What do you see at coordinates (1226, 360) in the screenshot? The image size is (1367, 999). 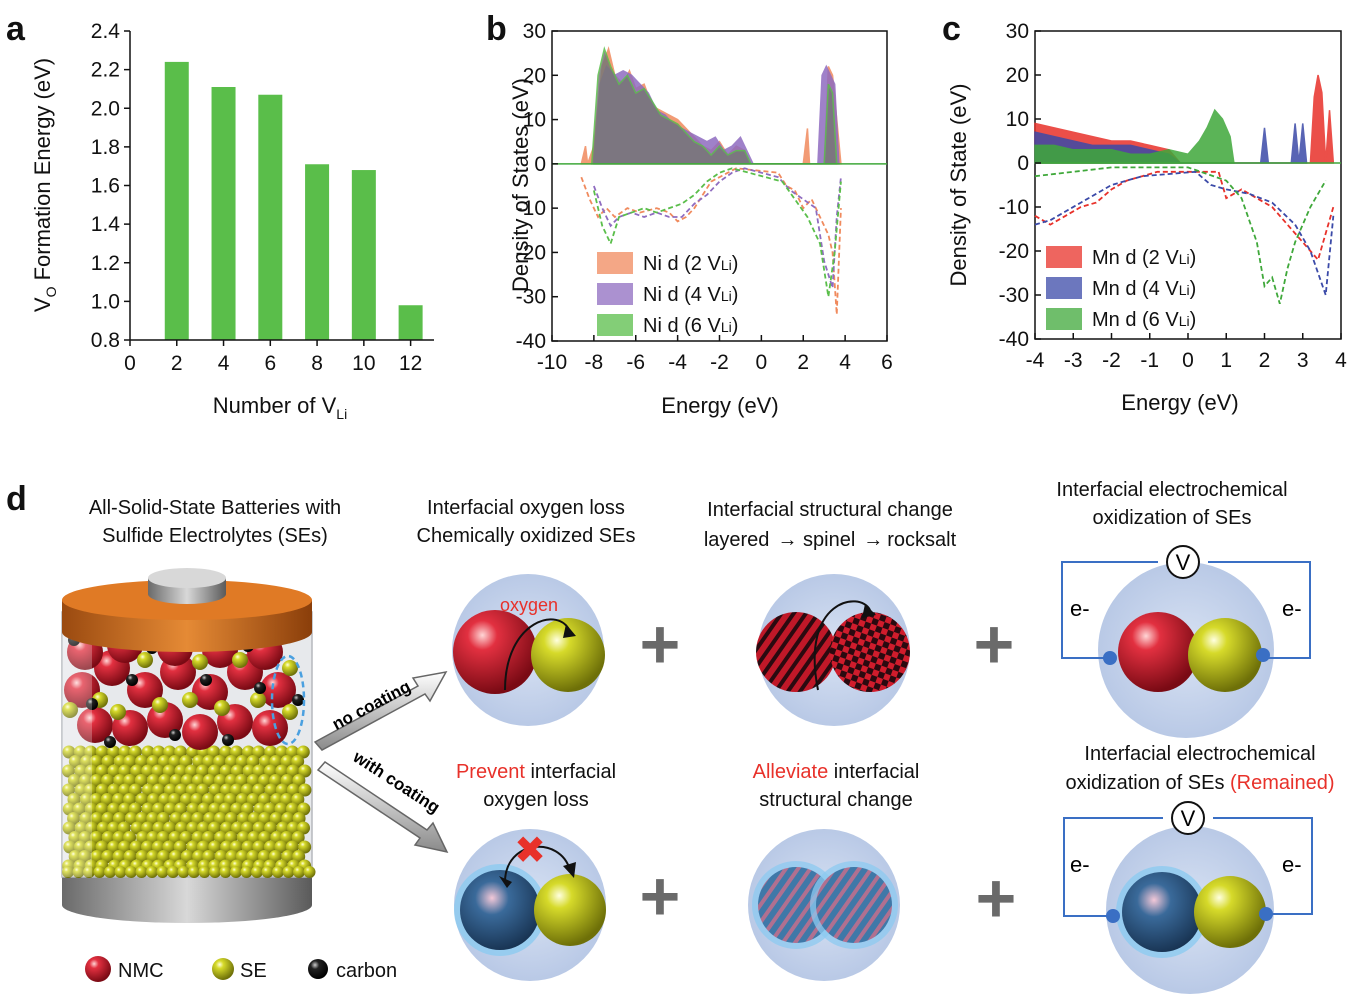 I see `x-tick-label: 1` at bounding box center [1226, 360].